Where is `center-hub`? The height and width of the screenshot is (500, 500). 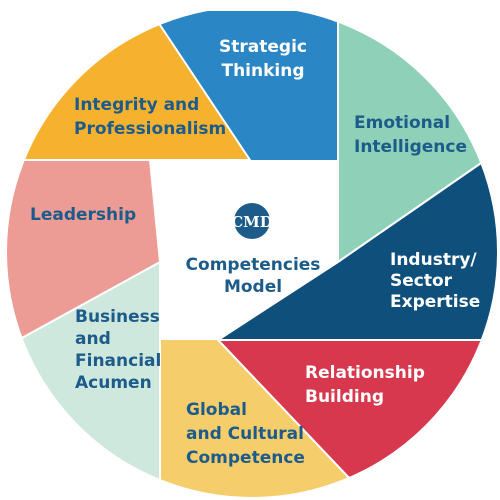
center-hub is located at coordinates (244, 250).